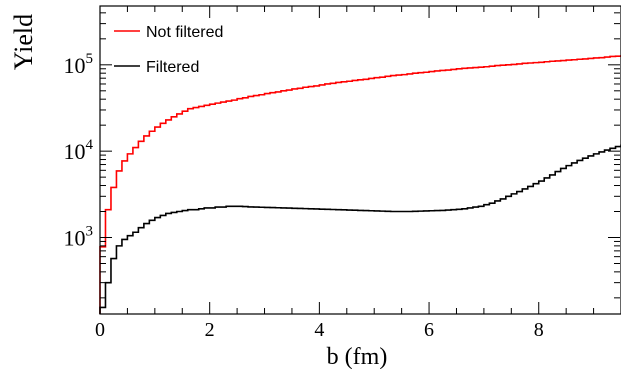 This screenshot has width=621, height=369. Describe the element at coordinates (184, 32) in the screenshot. I see `legend-label-not-filtered: Not filtered` at that location.